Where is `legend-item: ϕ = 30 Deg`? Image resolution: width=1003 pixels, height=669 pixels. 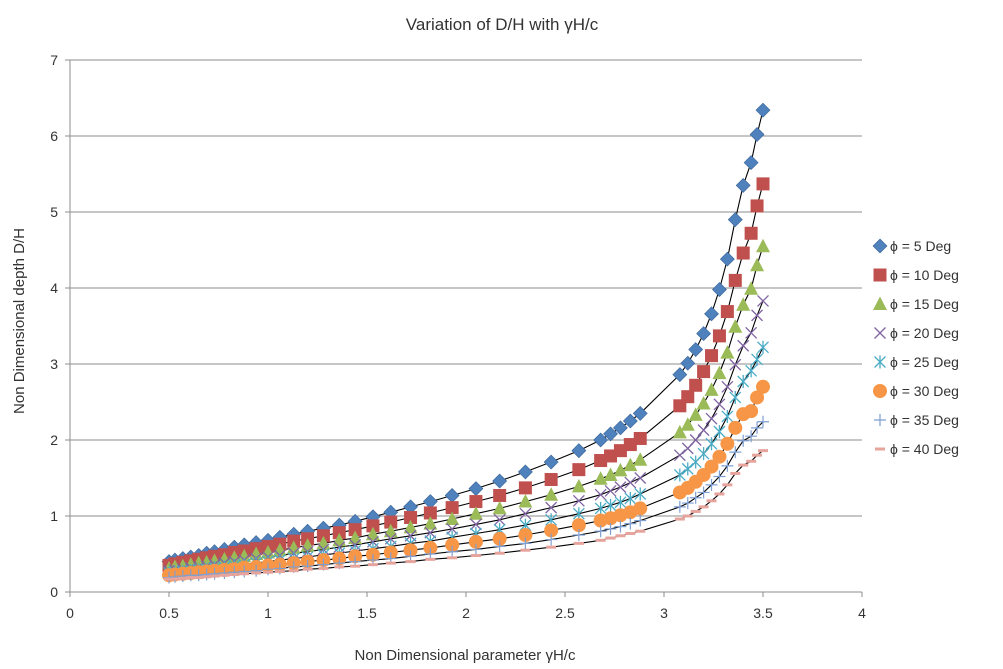 legend-item: ϕ = 30 Deg is located at coordinates (916, 391).